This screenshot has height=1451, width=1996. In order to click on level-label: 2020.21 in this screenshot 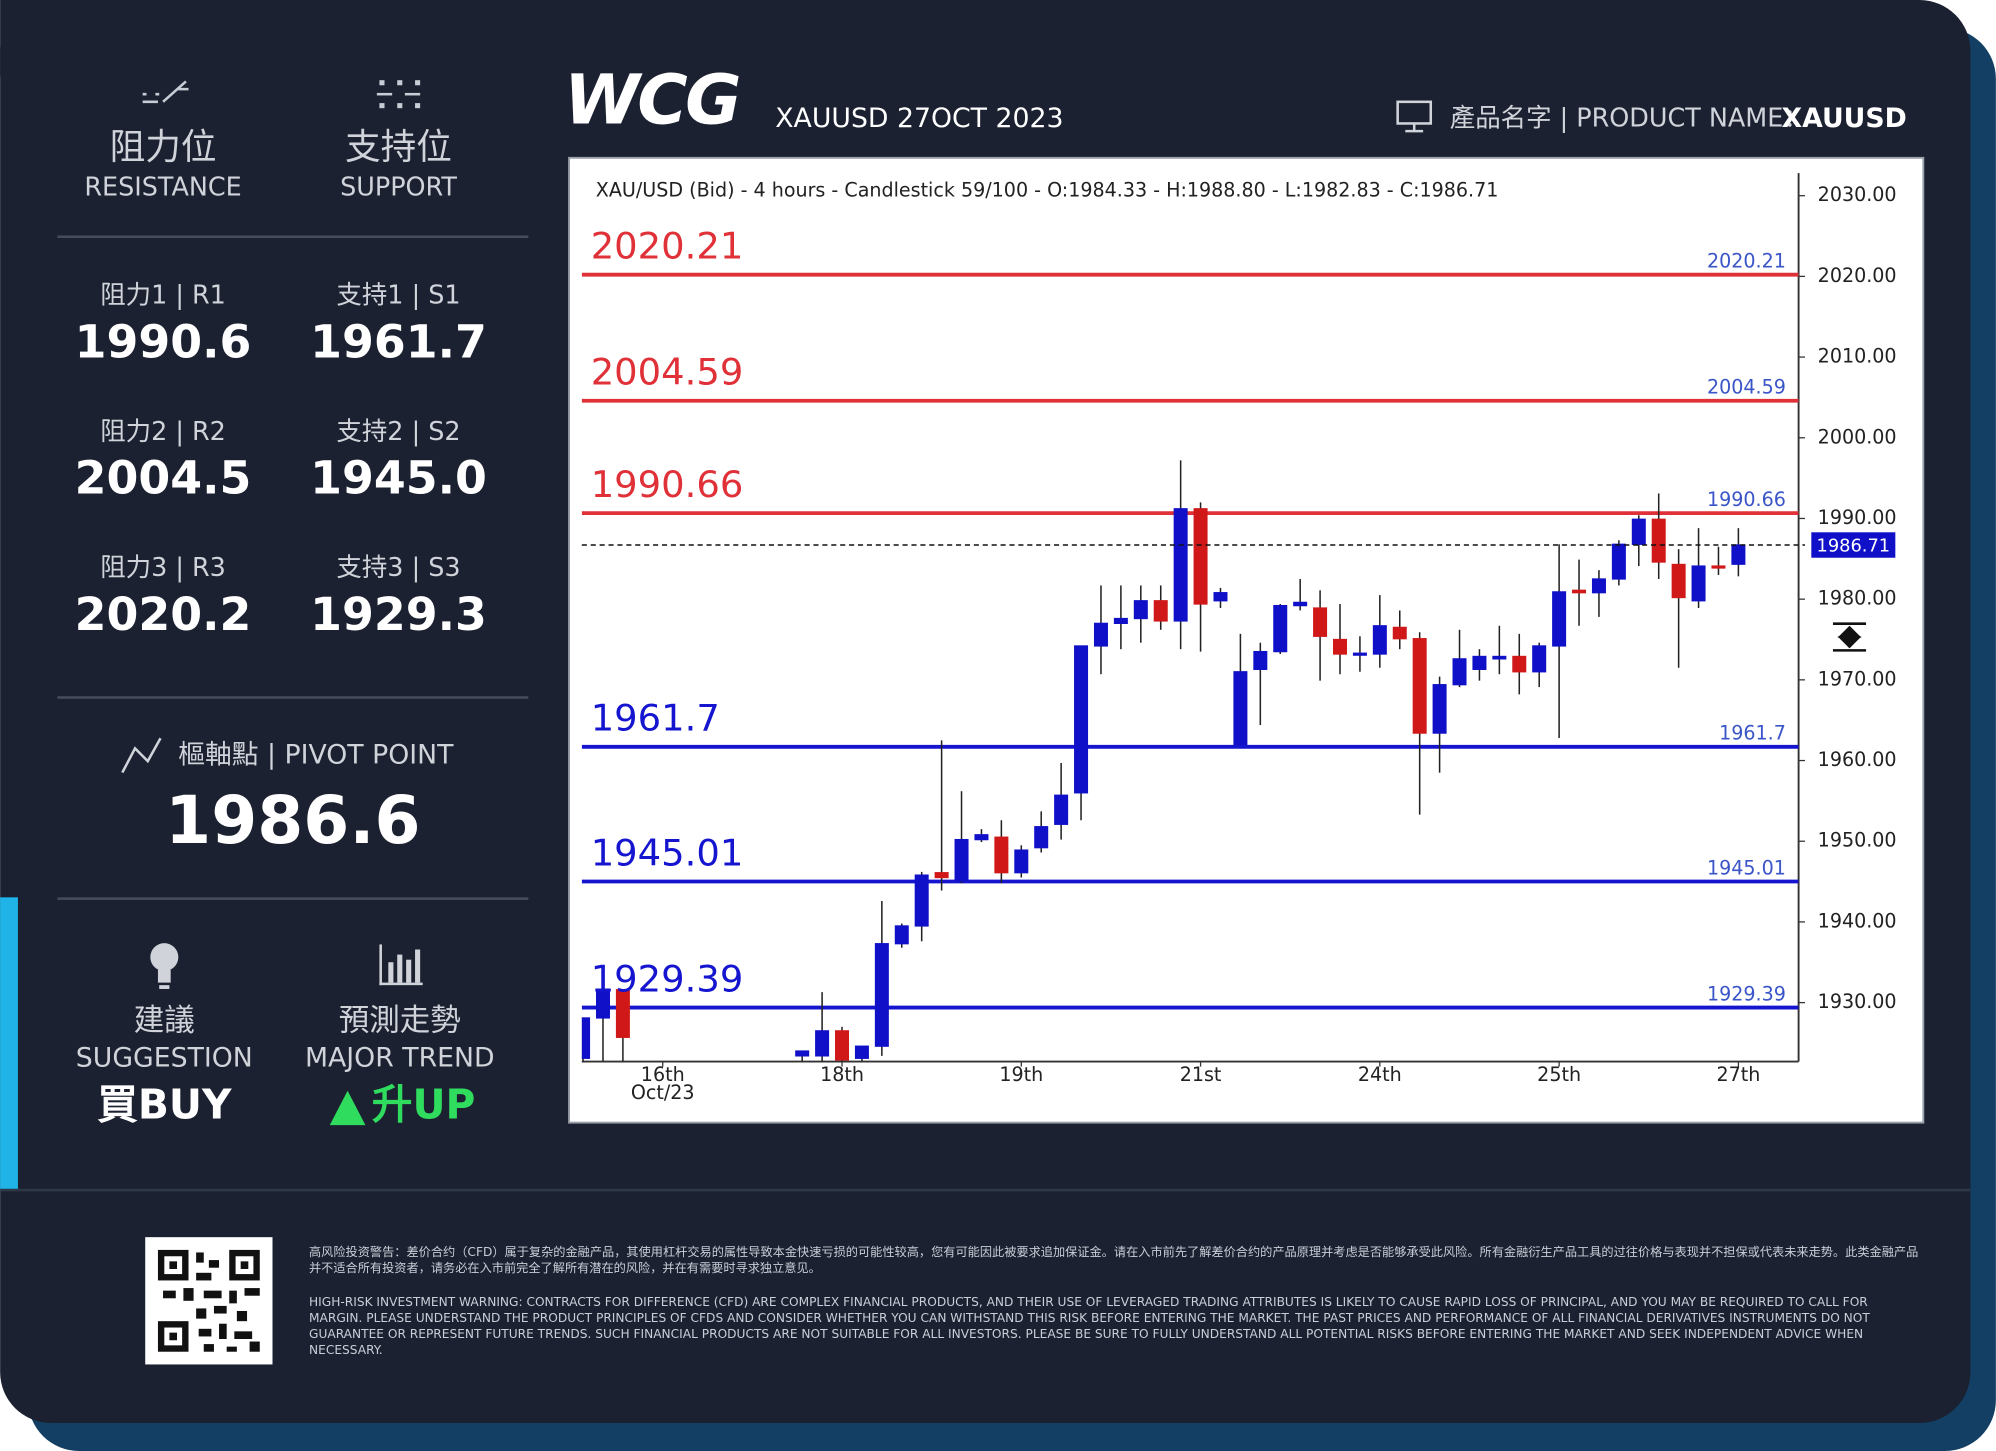, I will do `click(667, 245)`.